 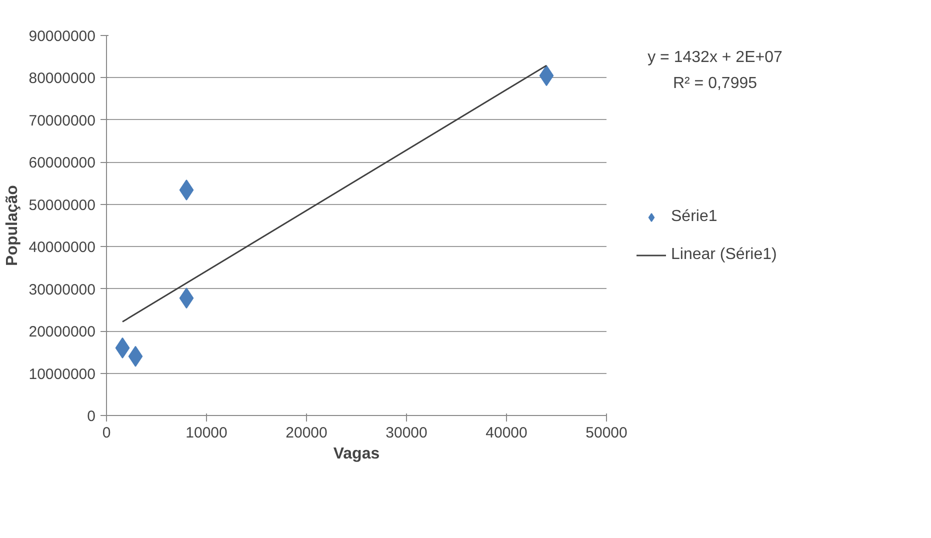 What do you see at coordinates (356, 454) in the screenshot?
I see `x-axis-title: Vagas` at bounding box center [356, 454].